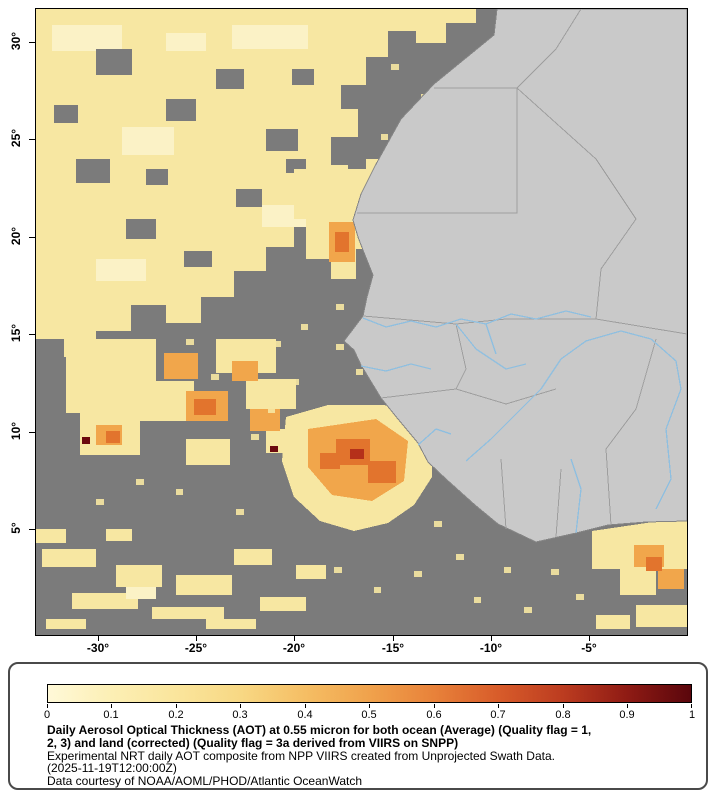  I want to click on lon-label-m20: -20°, so click(294, 648).